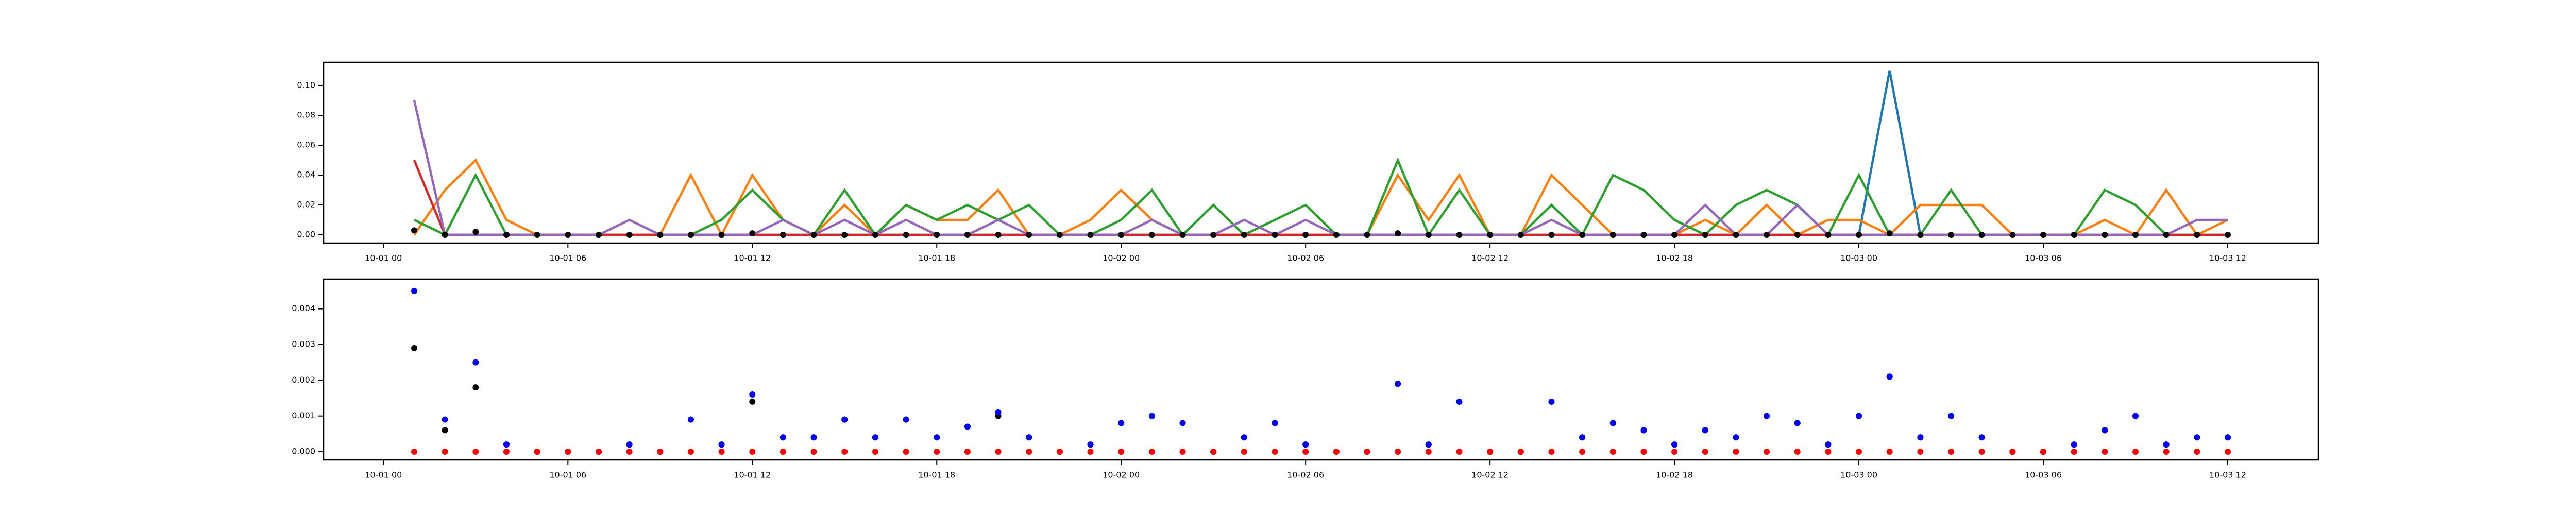  Describe the element at coordinates (303, 452) in the screenshot. I see `y-tick-label: 0.000` at that location.